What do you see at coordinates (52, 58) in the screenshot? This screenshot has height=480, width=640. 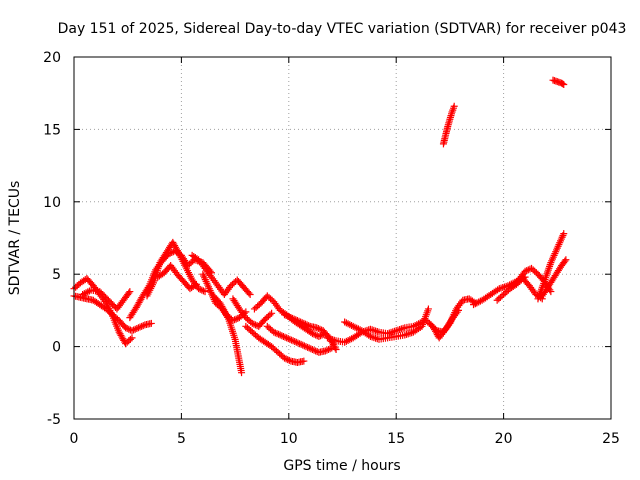 I see `y-tick-label: 20` at bounding box center [52, 58].